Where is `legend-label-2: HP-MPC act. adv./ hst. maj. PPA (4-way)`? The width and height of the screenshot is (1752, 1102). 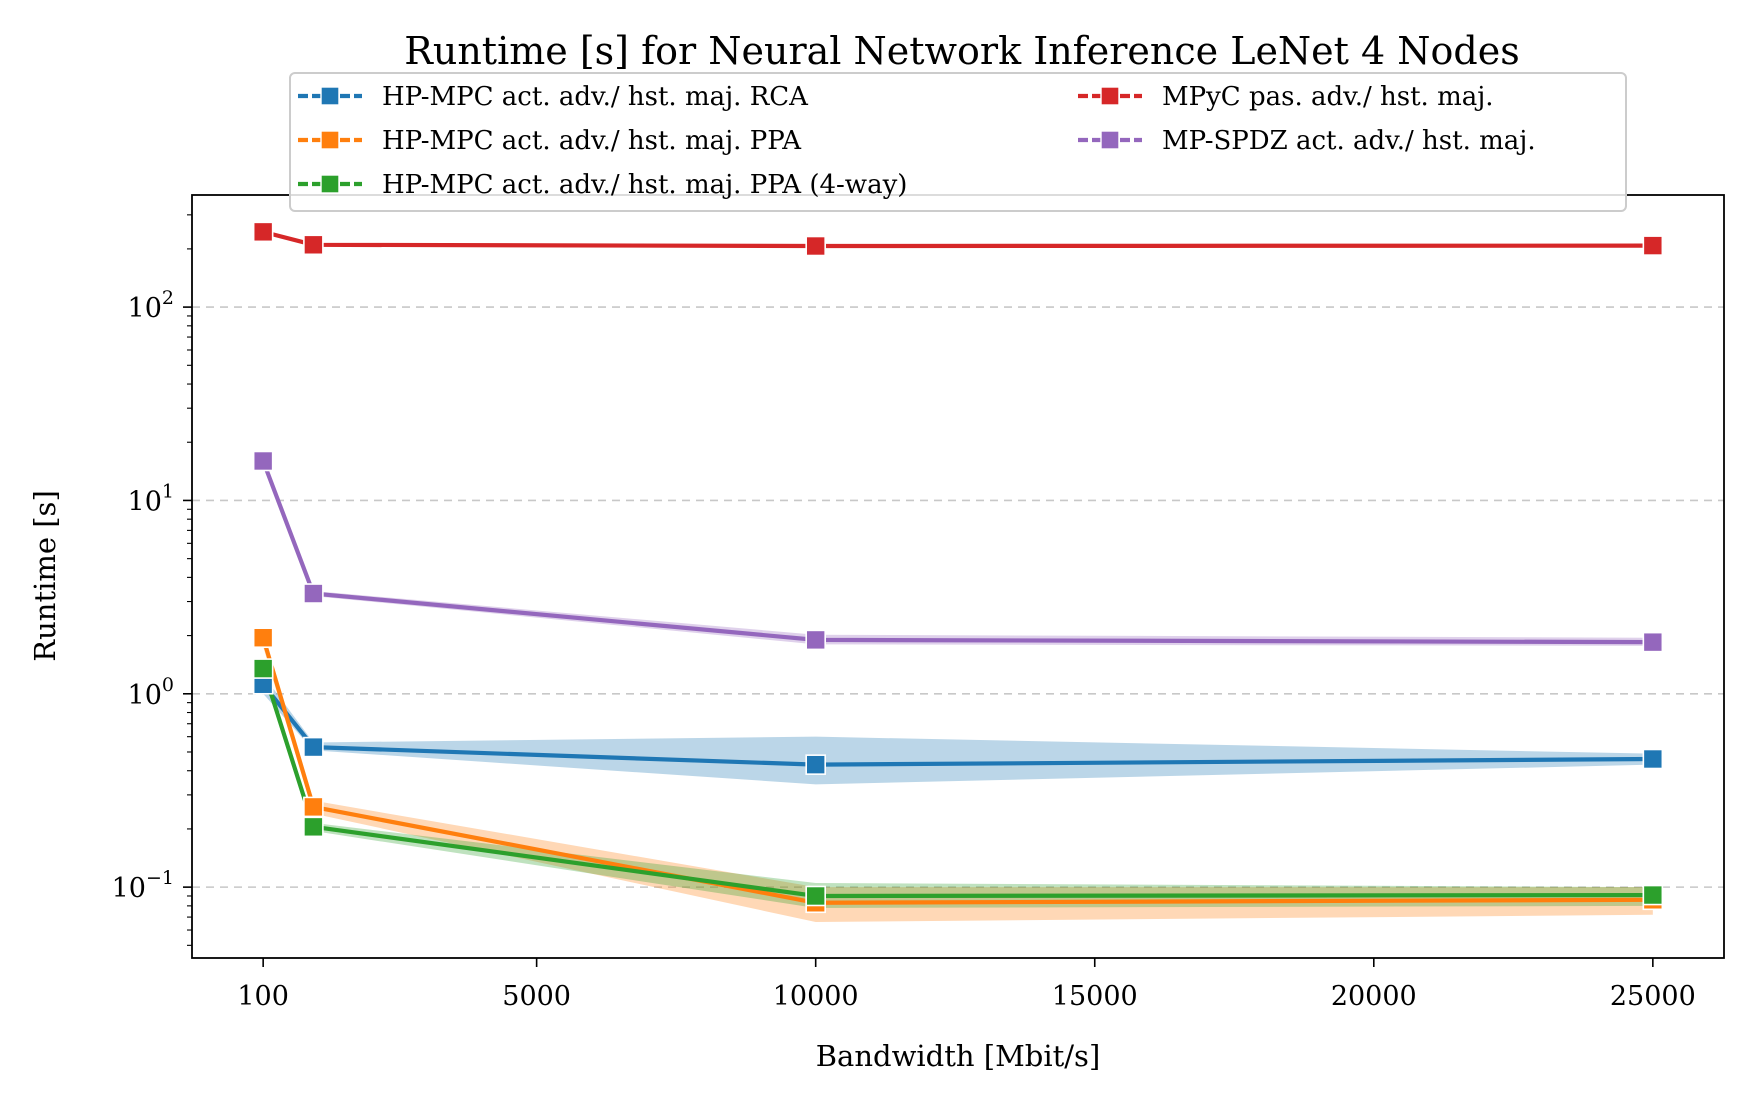
legend-label-2: HP-MPC act. adv./ hst. maj. PPA (4-way) is located at coordinates (644, 185).